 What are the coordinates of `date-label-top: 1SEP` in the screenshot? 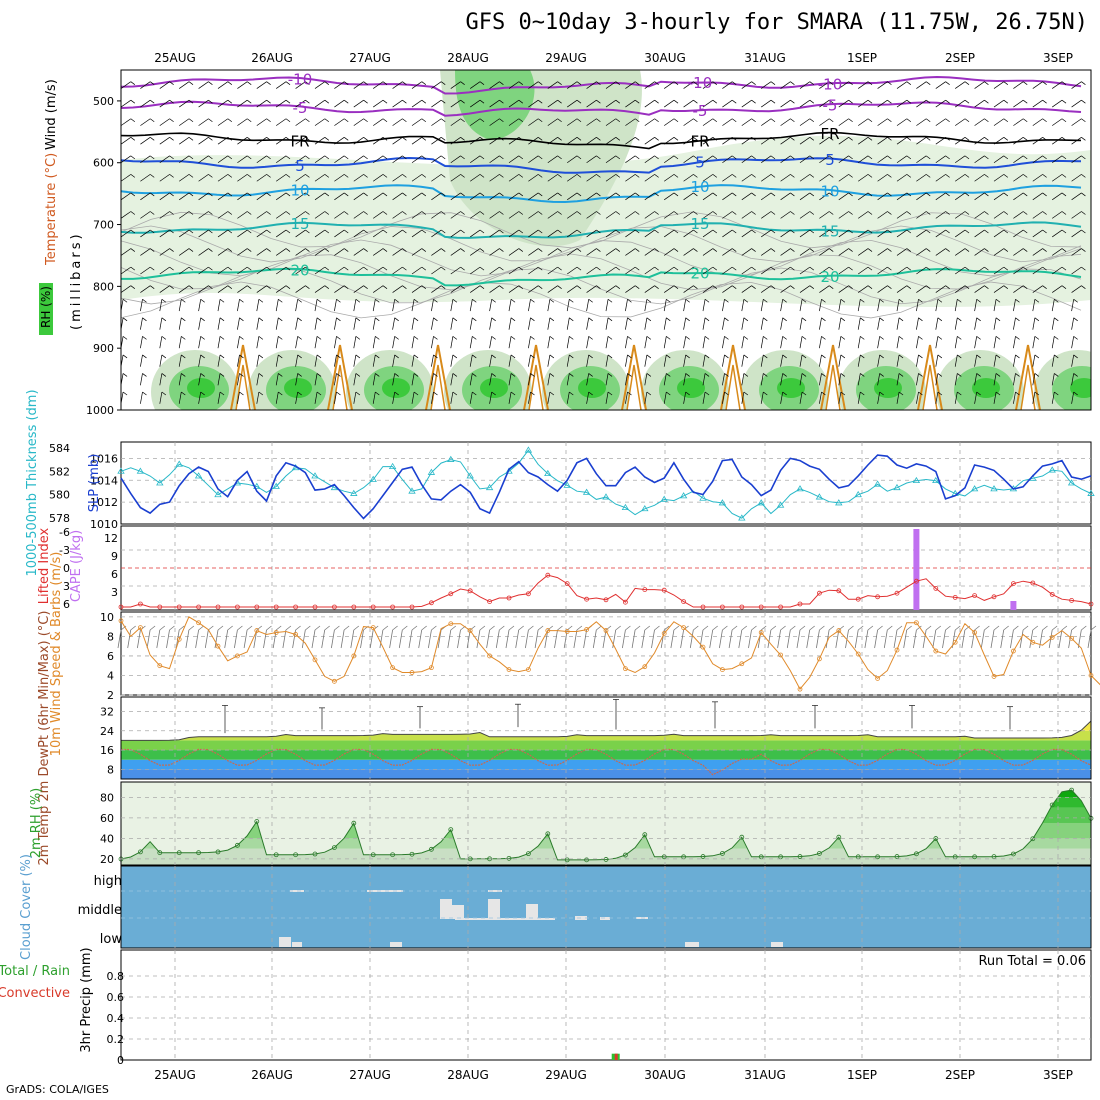 It's located at (862, 58).